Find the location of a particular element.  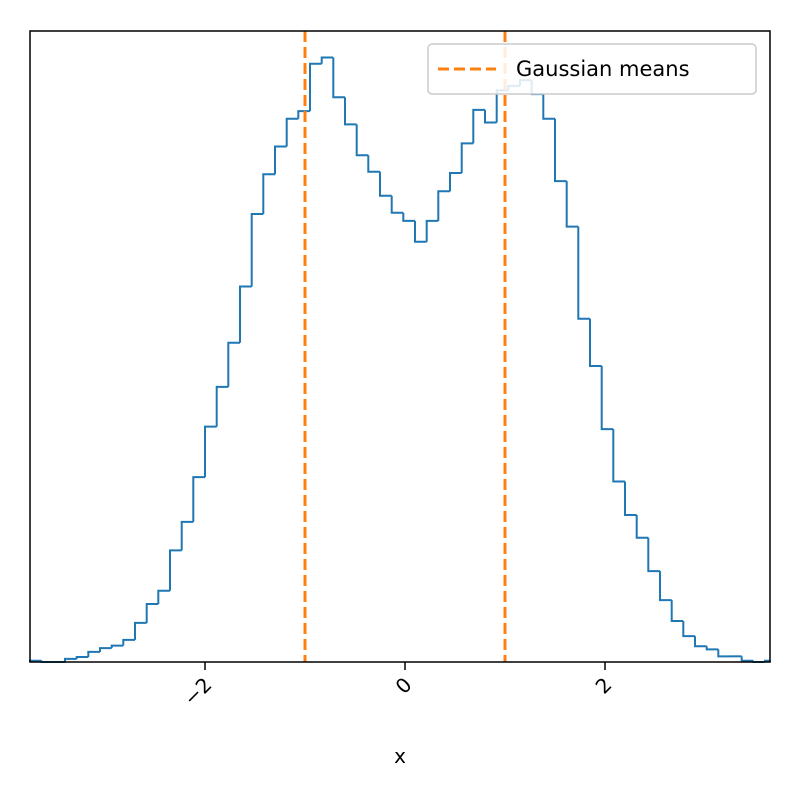

x-tick-label: 2 is located at coordinates (604, 686).